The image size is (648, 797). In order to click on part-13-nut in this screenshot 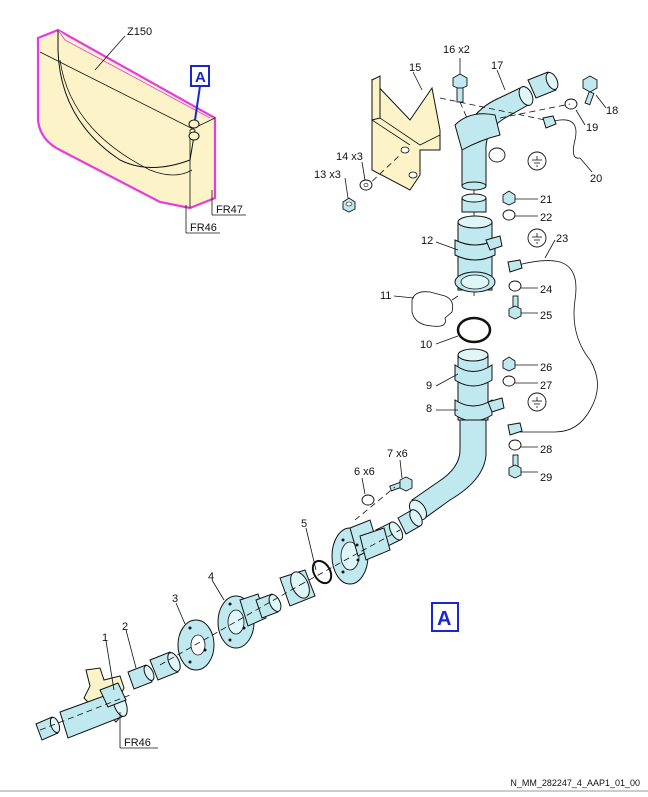, I will do `click(349, 205)`.